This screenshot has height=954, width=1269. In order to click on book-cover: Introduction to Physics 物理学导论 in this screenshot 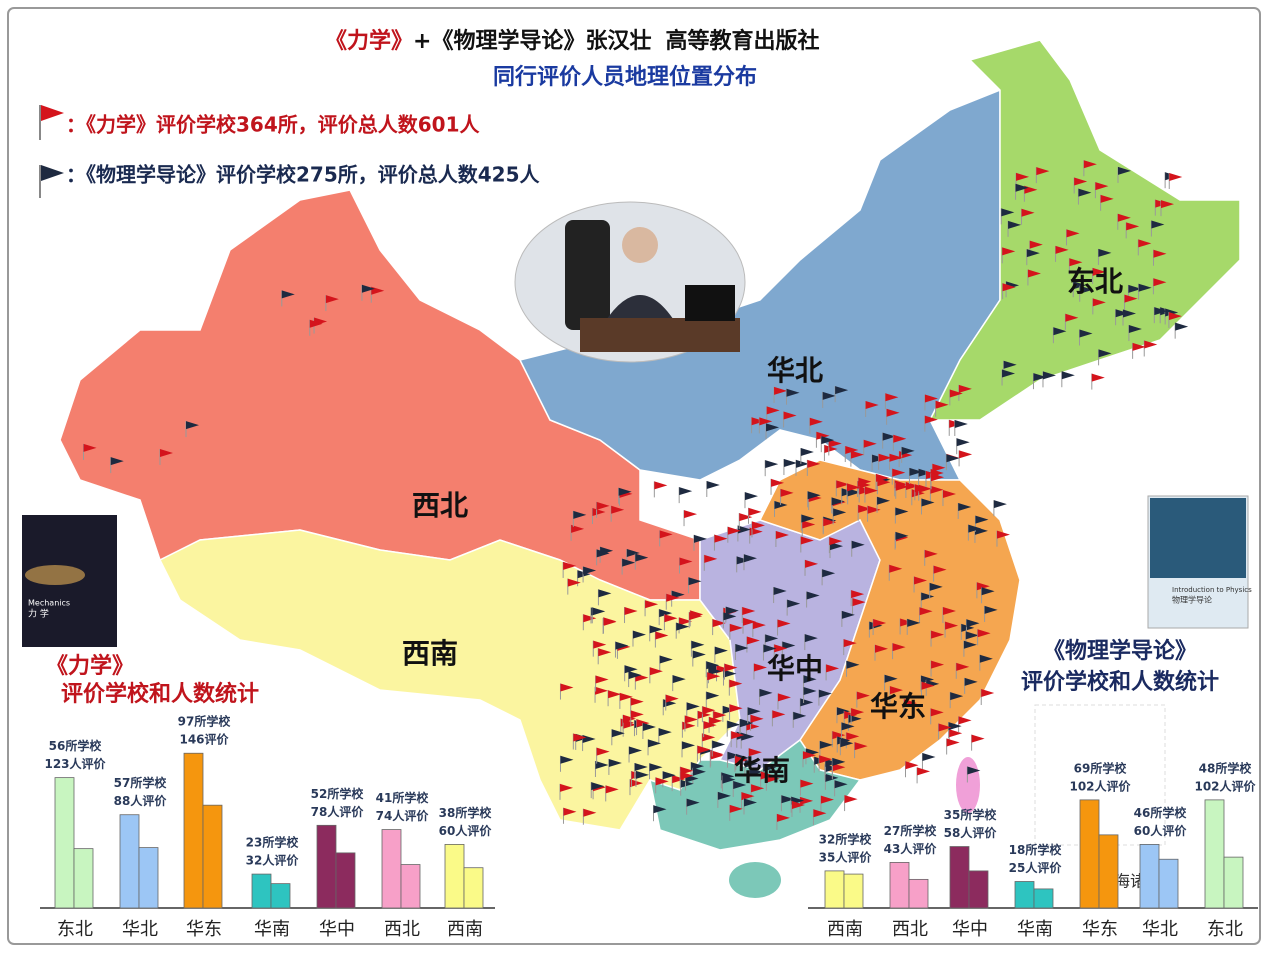, I will do `click(1199, 562)`.